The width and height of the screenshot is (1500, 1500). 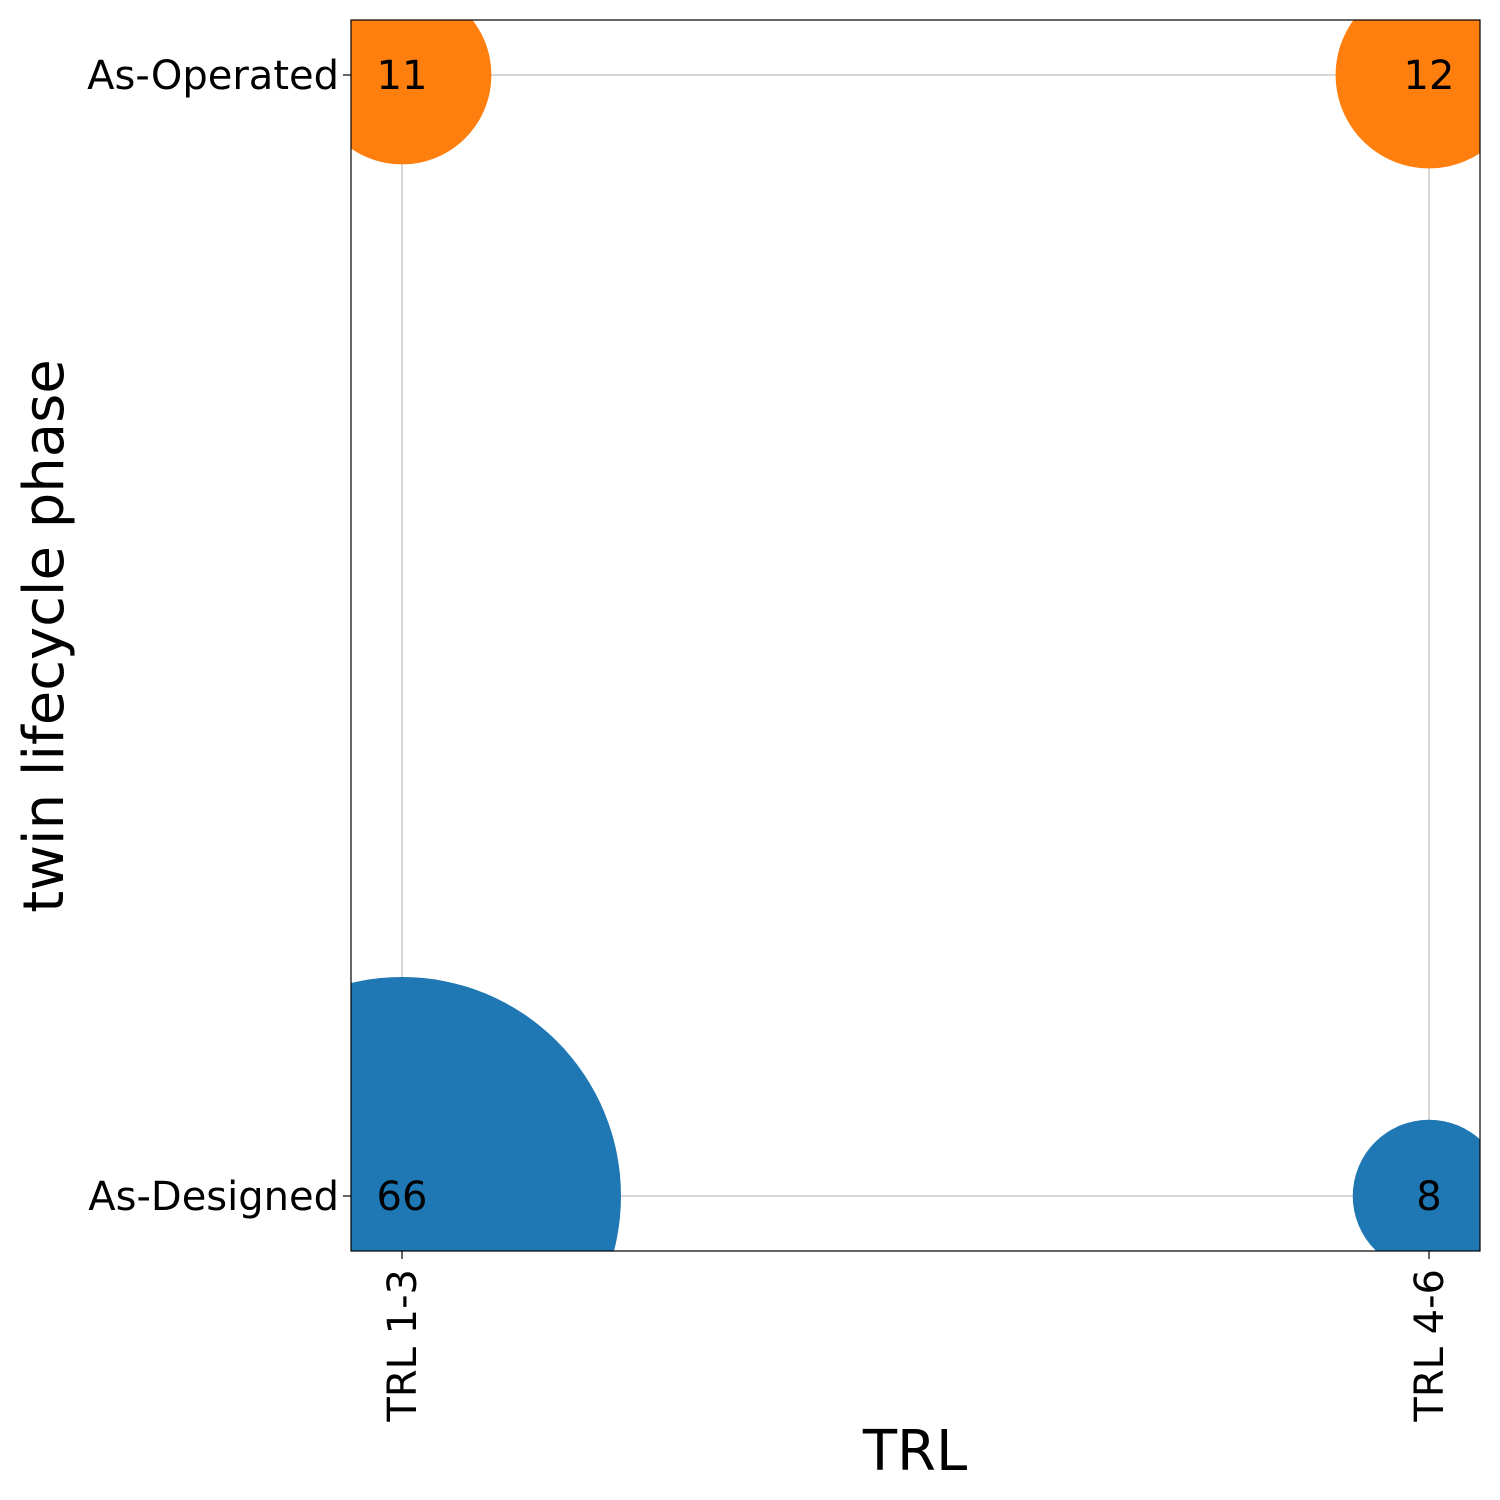 What do you see at coordinates (402, 76) in the screenshot?
I see `bubble-value-label: 11` at bounding box center [402, 76].